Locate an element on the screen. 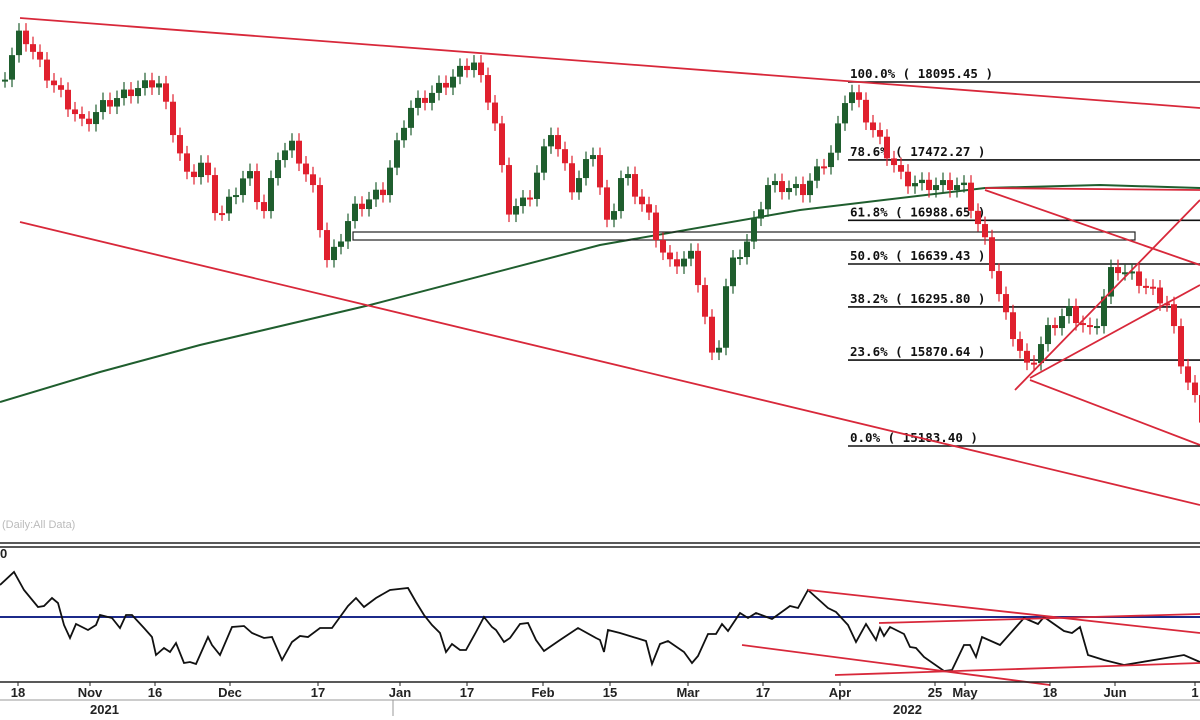 The width and height of the screenshot is (1200, 720). fib-level-label: 50.0% ( 16639.43 ) is located at coordinates (917, 255).